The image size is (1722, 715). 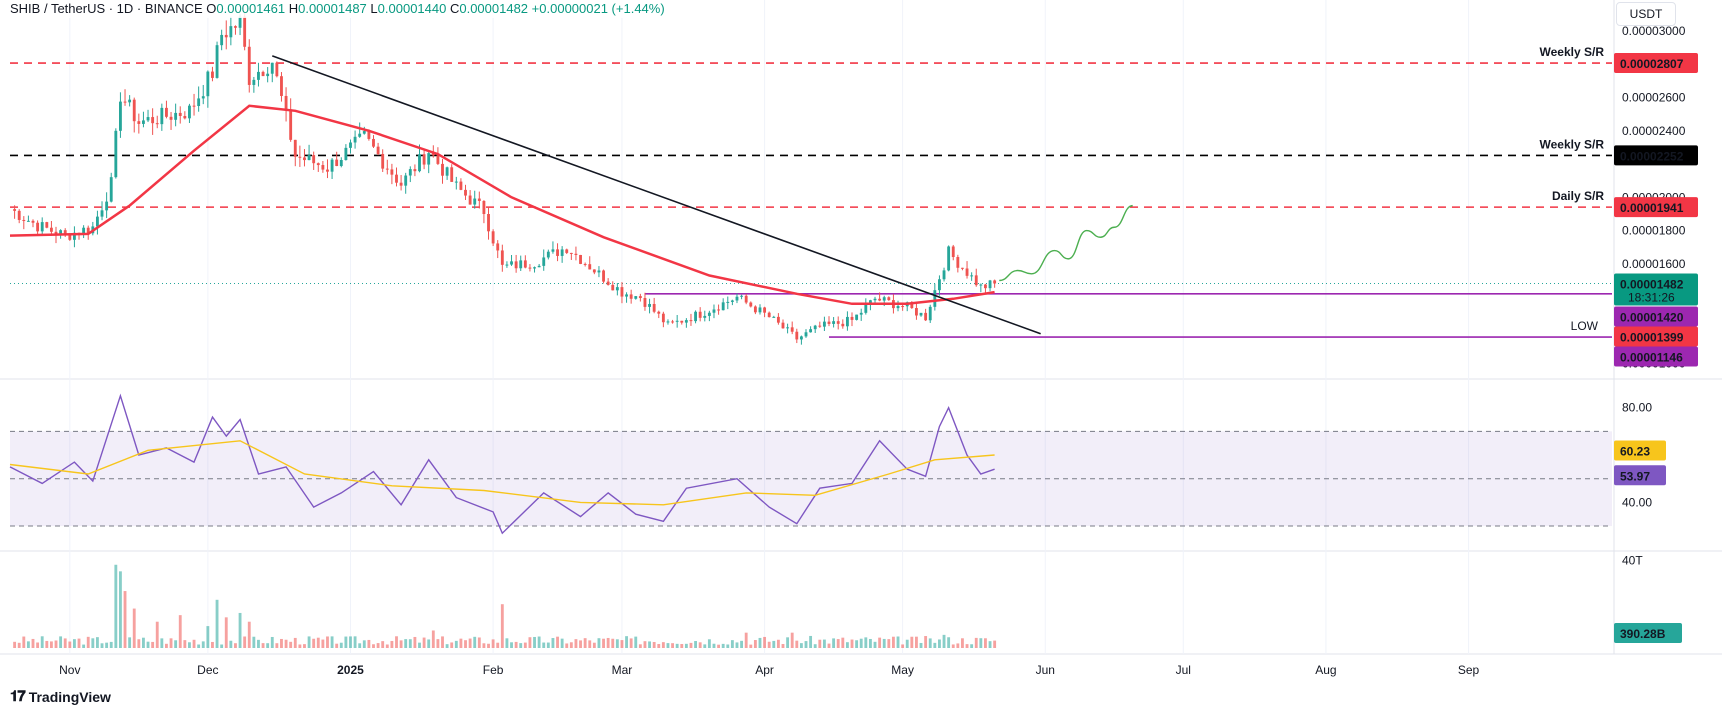 What do you see at coordinates (769, 670) in the screenshot?
I see `time-axis: Nov Dec 2025 Feb Mar Apr May Jun Jul Aug Sep` at bounding box center [769, 670].